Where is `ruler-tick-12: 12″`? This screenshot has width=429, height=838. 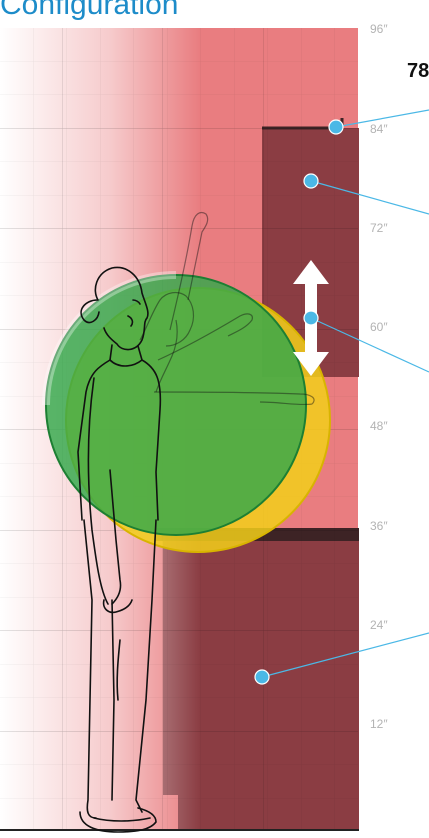 ruler-tick-12: 12″ is located at coordinates (379, 724).